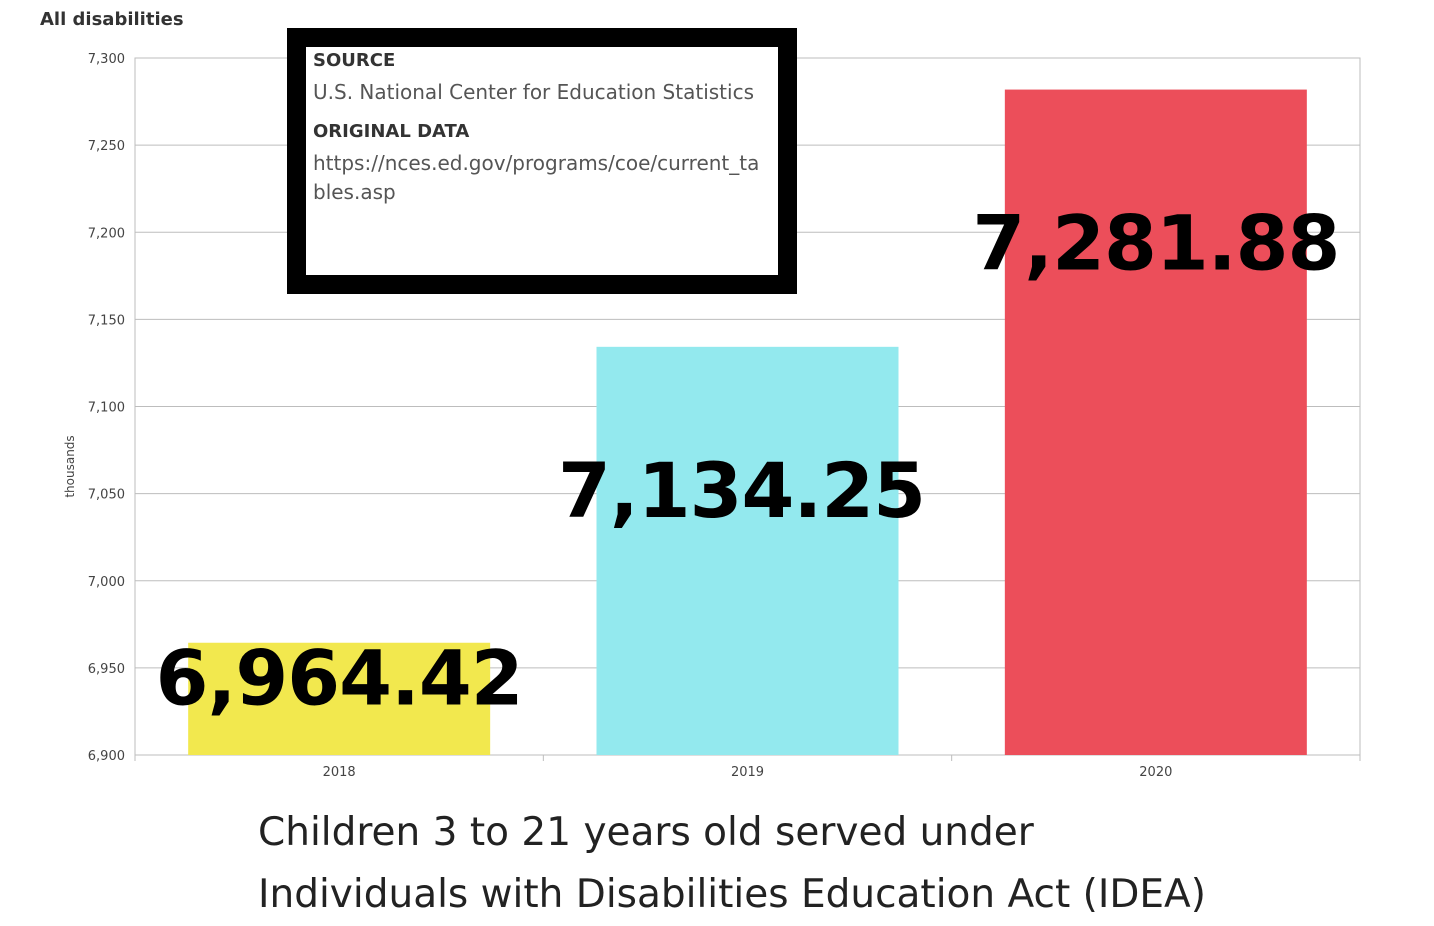  I want to click on source-label: SOURCE, so click(354, 60).